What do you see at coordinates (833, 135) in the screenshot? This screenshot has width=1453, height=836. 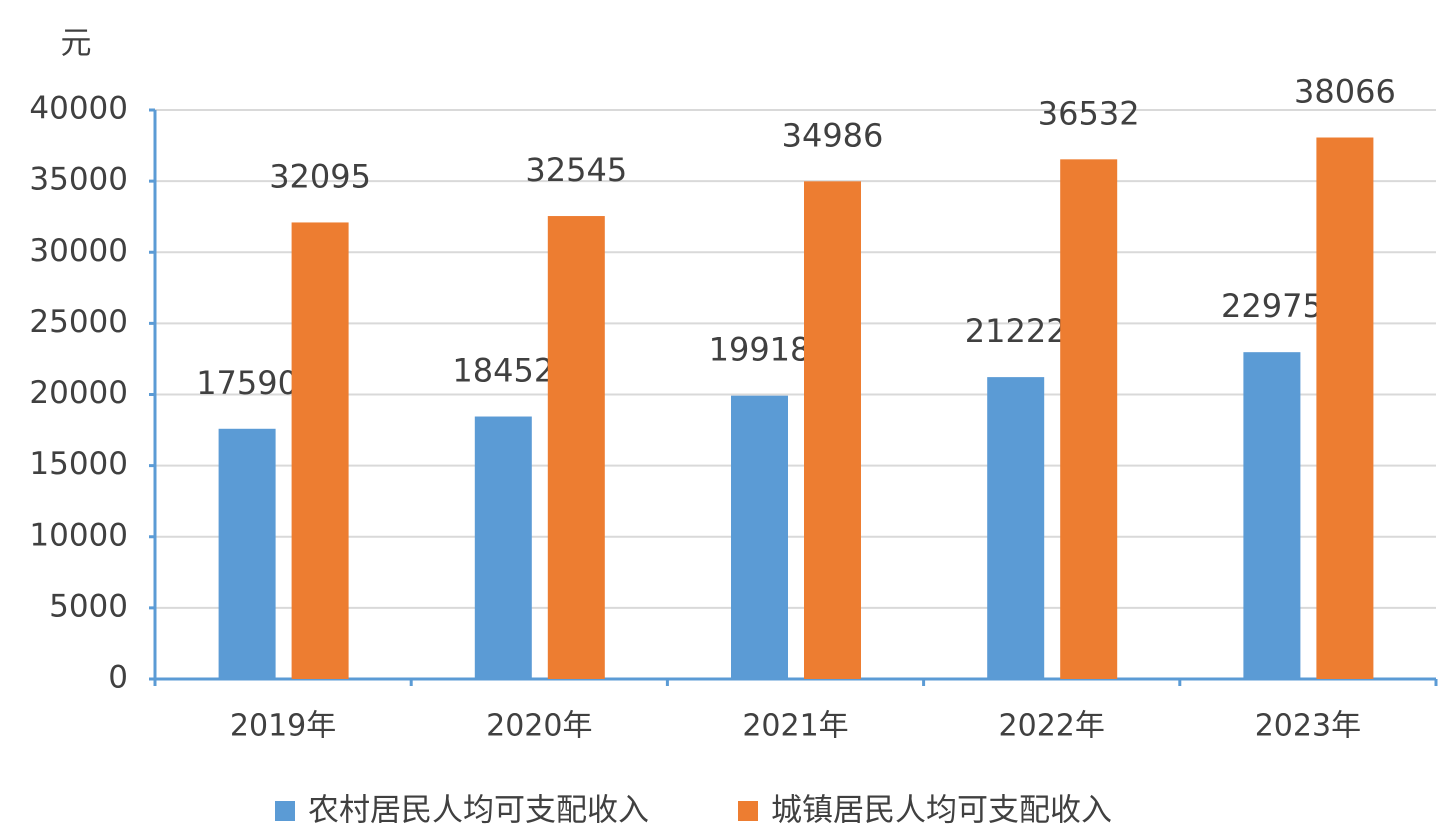 I see `value-label: 34986` at bounding box center [833, 135].